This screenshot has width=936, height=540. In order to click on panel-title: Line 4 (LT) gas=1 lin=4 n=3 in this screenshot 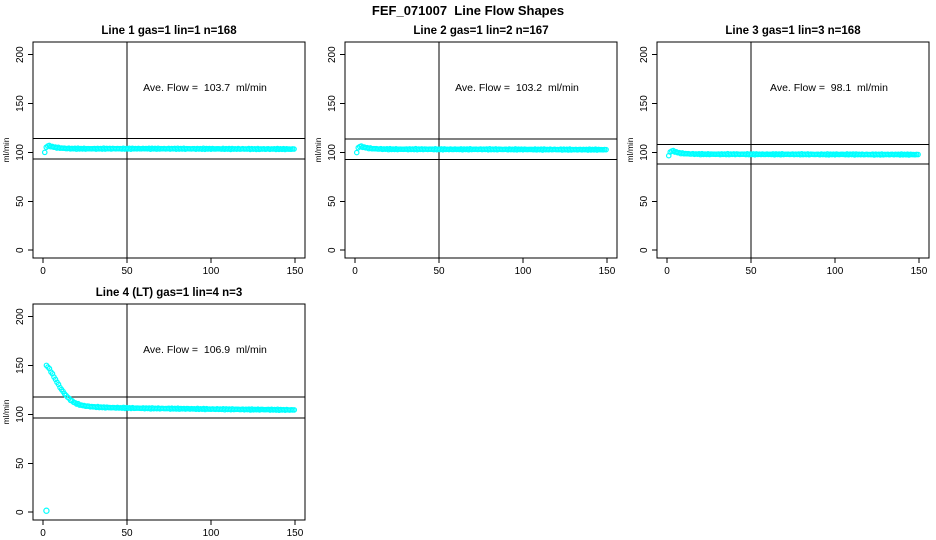, I will do `click(169, 293)`.